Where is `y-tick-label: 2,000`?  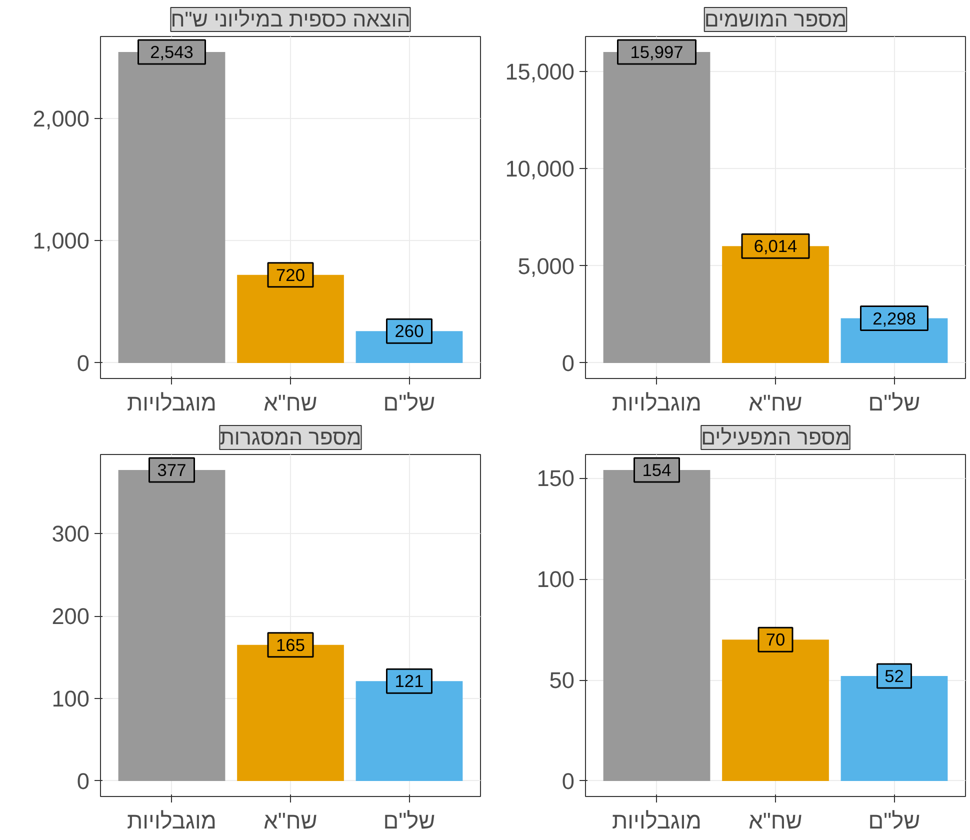 y-tick-label: 2,000 is located at coordinates (61, 118).